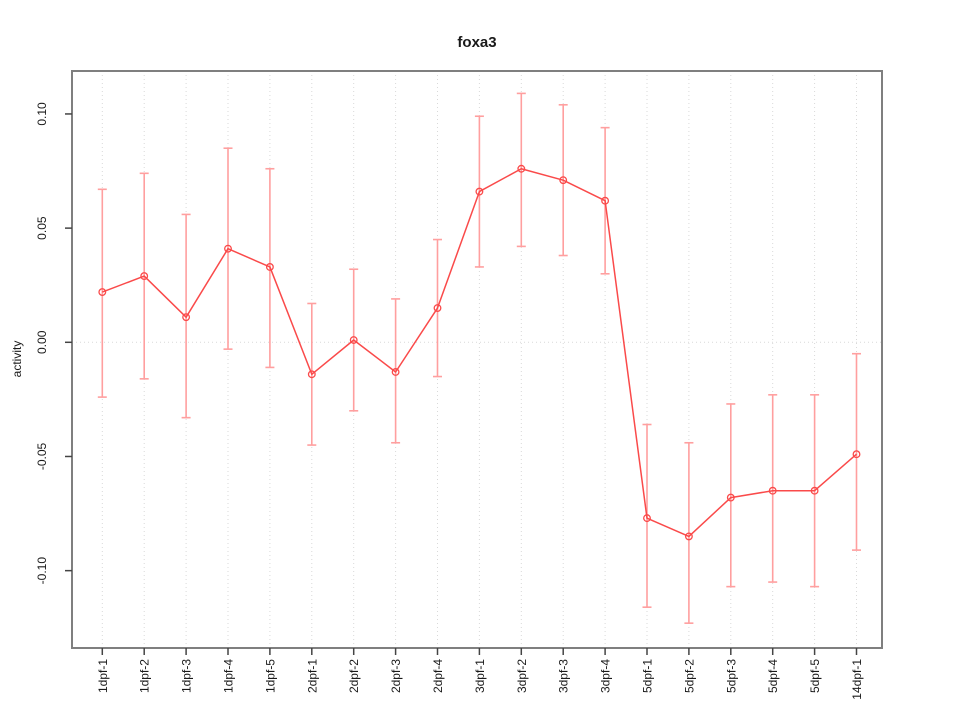  I want to click on y-tick-label: 0.05, so click(42, 228).